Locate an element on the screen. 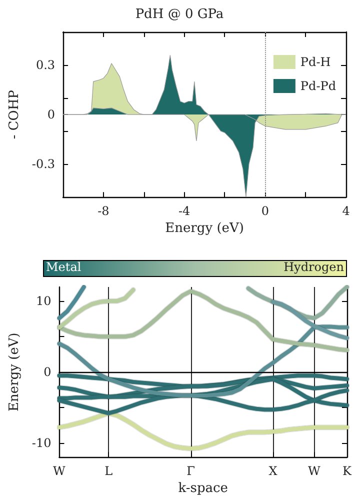 This screenshot has width=359, height=500. x-tick-label: 0 is located at coordinates (265, 211).